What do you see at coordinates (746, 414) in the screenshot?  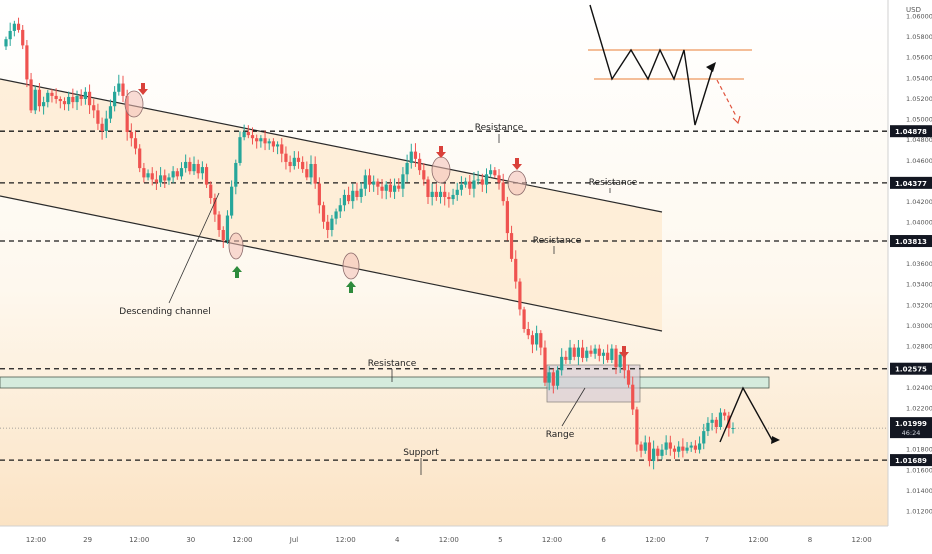 I see `projection-path` at bounding box center [746, 414].